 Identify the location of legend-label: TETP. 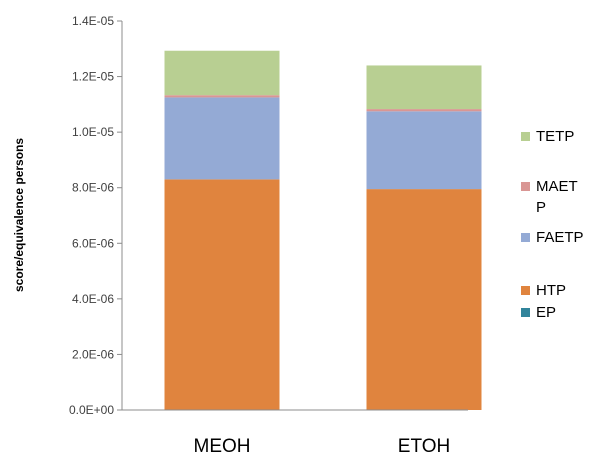
(555, 136).